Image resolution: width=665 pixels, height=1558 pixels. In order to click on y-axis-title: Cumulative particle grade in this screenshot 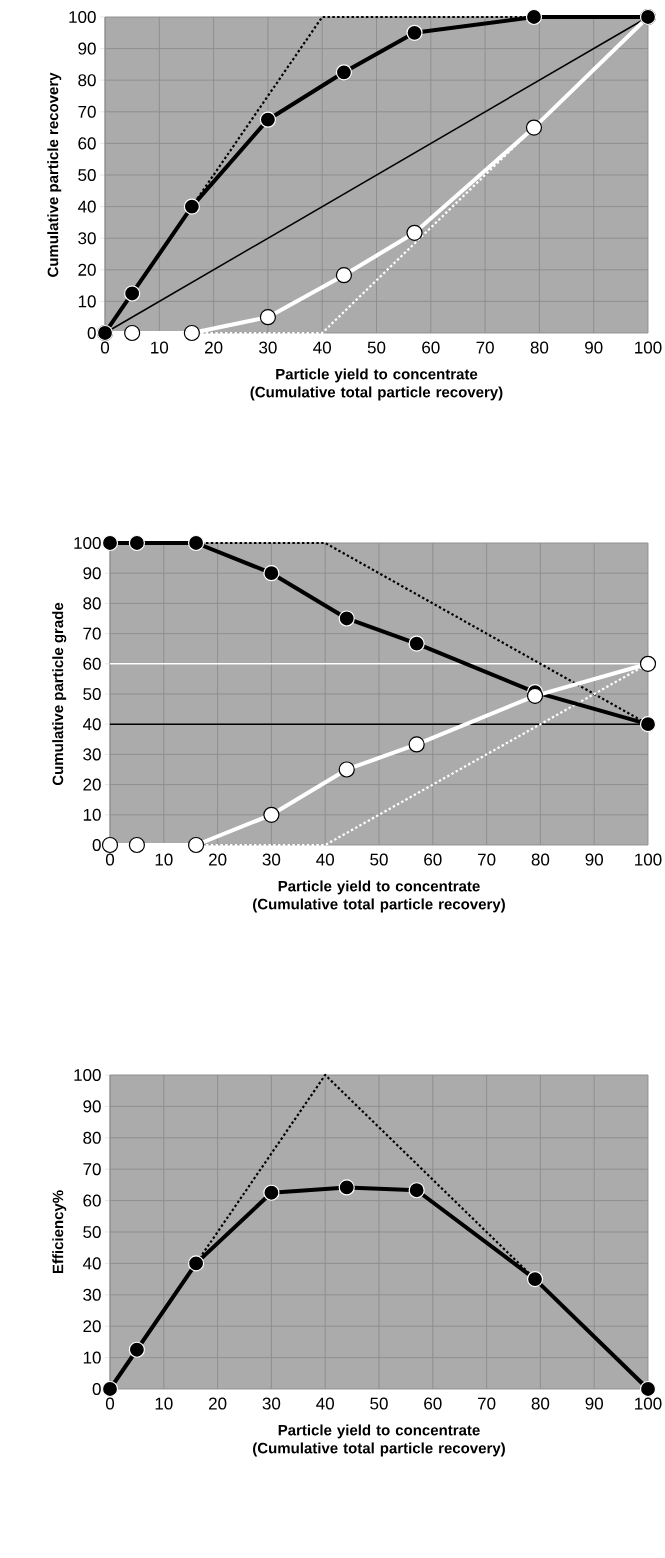, I will do `click(59, 694)`.